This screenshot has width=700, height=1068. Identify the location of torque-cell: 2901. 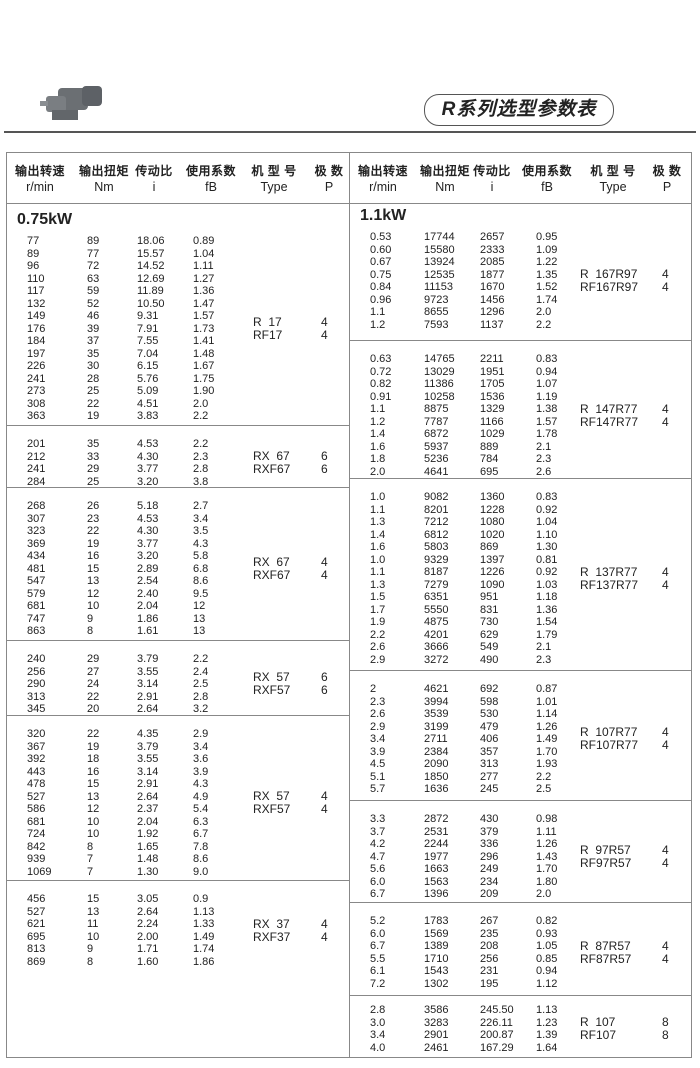
(436, 1035).